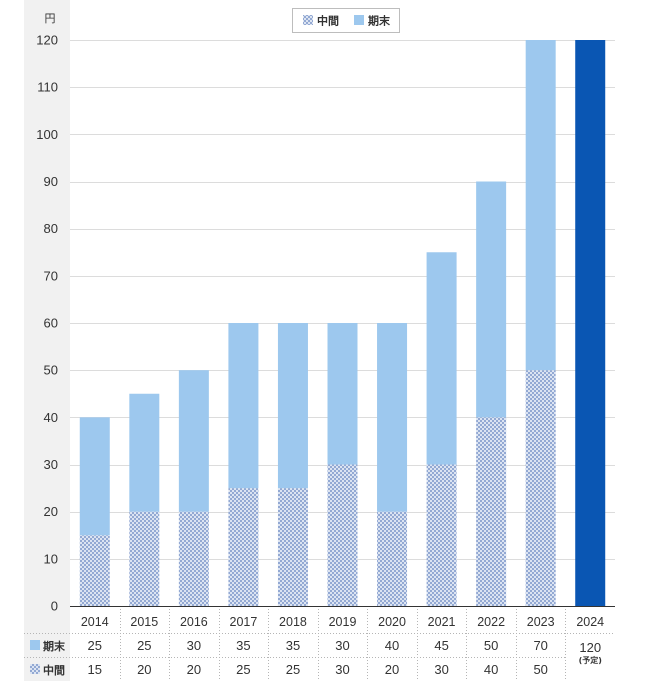  I want to click on bar-yearend-2017, so click(243, 406).